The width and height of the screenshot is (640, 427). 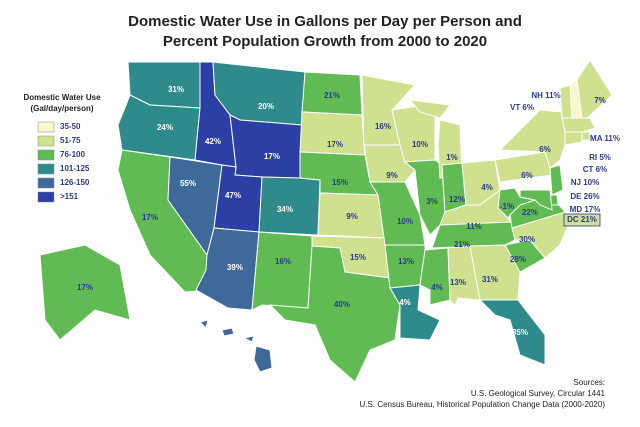 What do you see at coordinates (285, 209) in the screenshot?
I see `state-label: 34%` at bounding box center [285, 209].